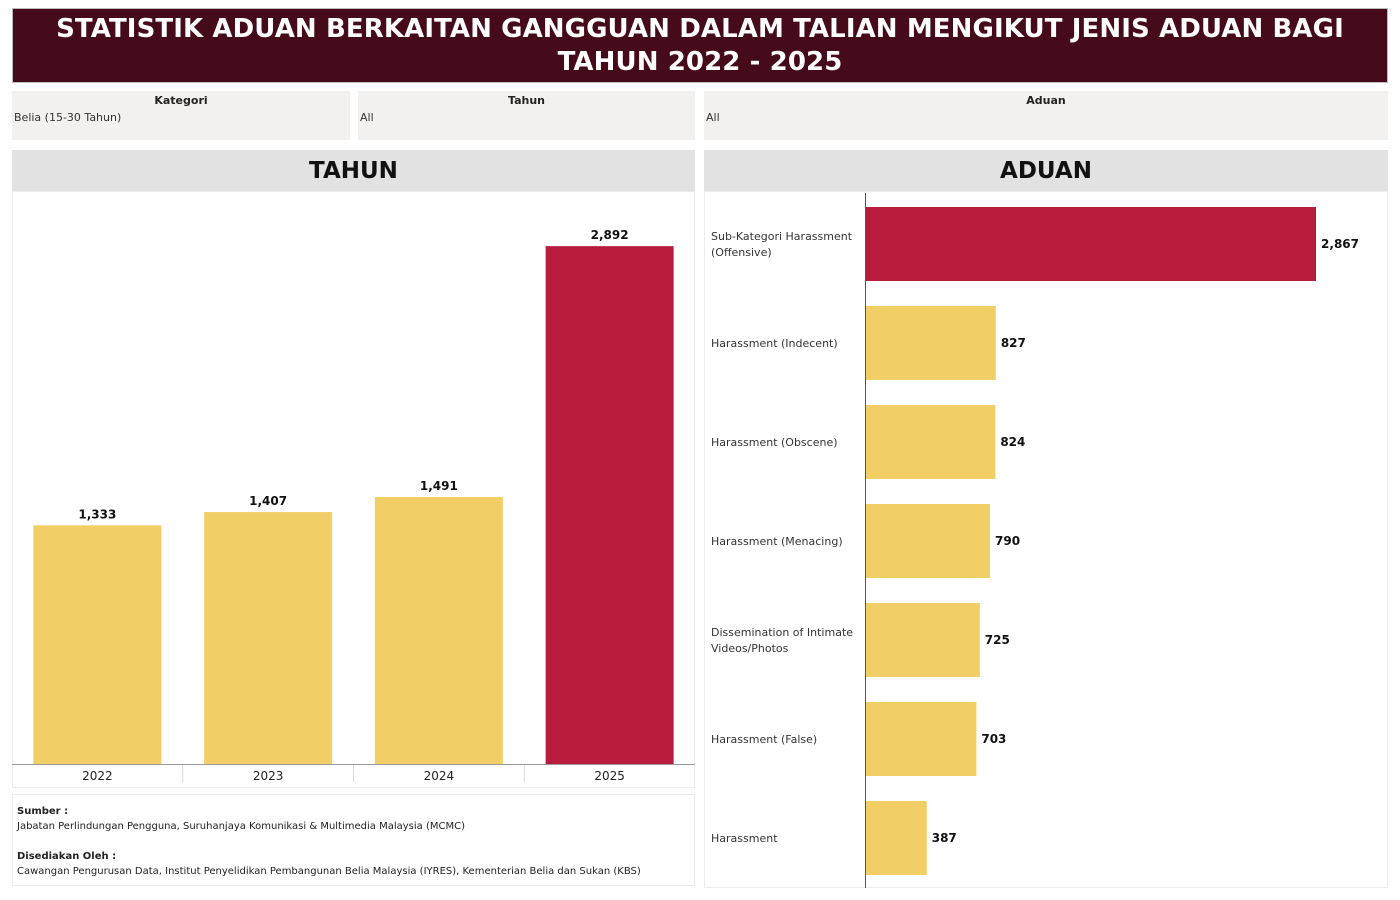 This screenshot has width=1400, height=900. Describe the element at coordinates (526, 100) in the screenshot. I see `filter-tahun-label: Tahun` at that location.